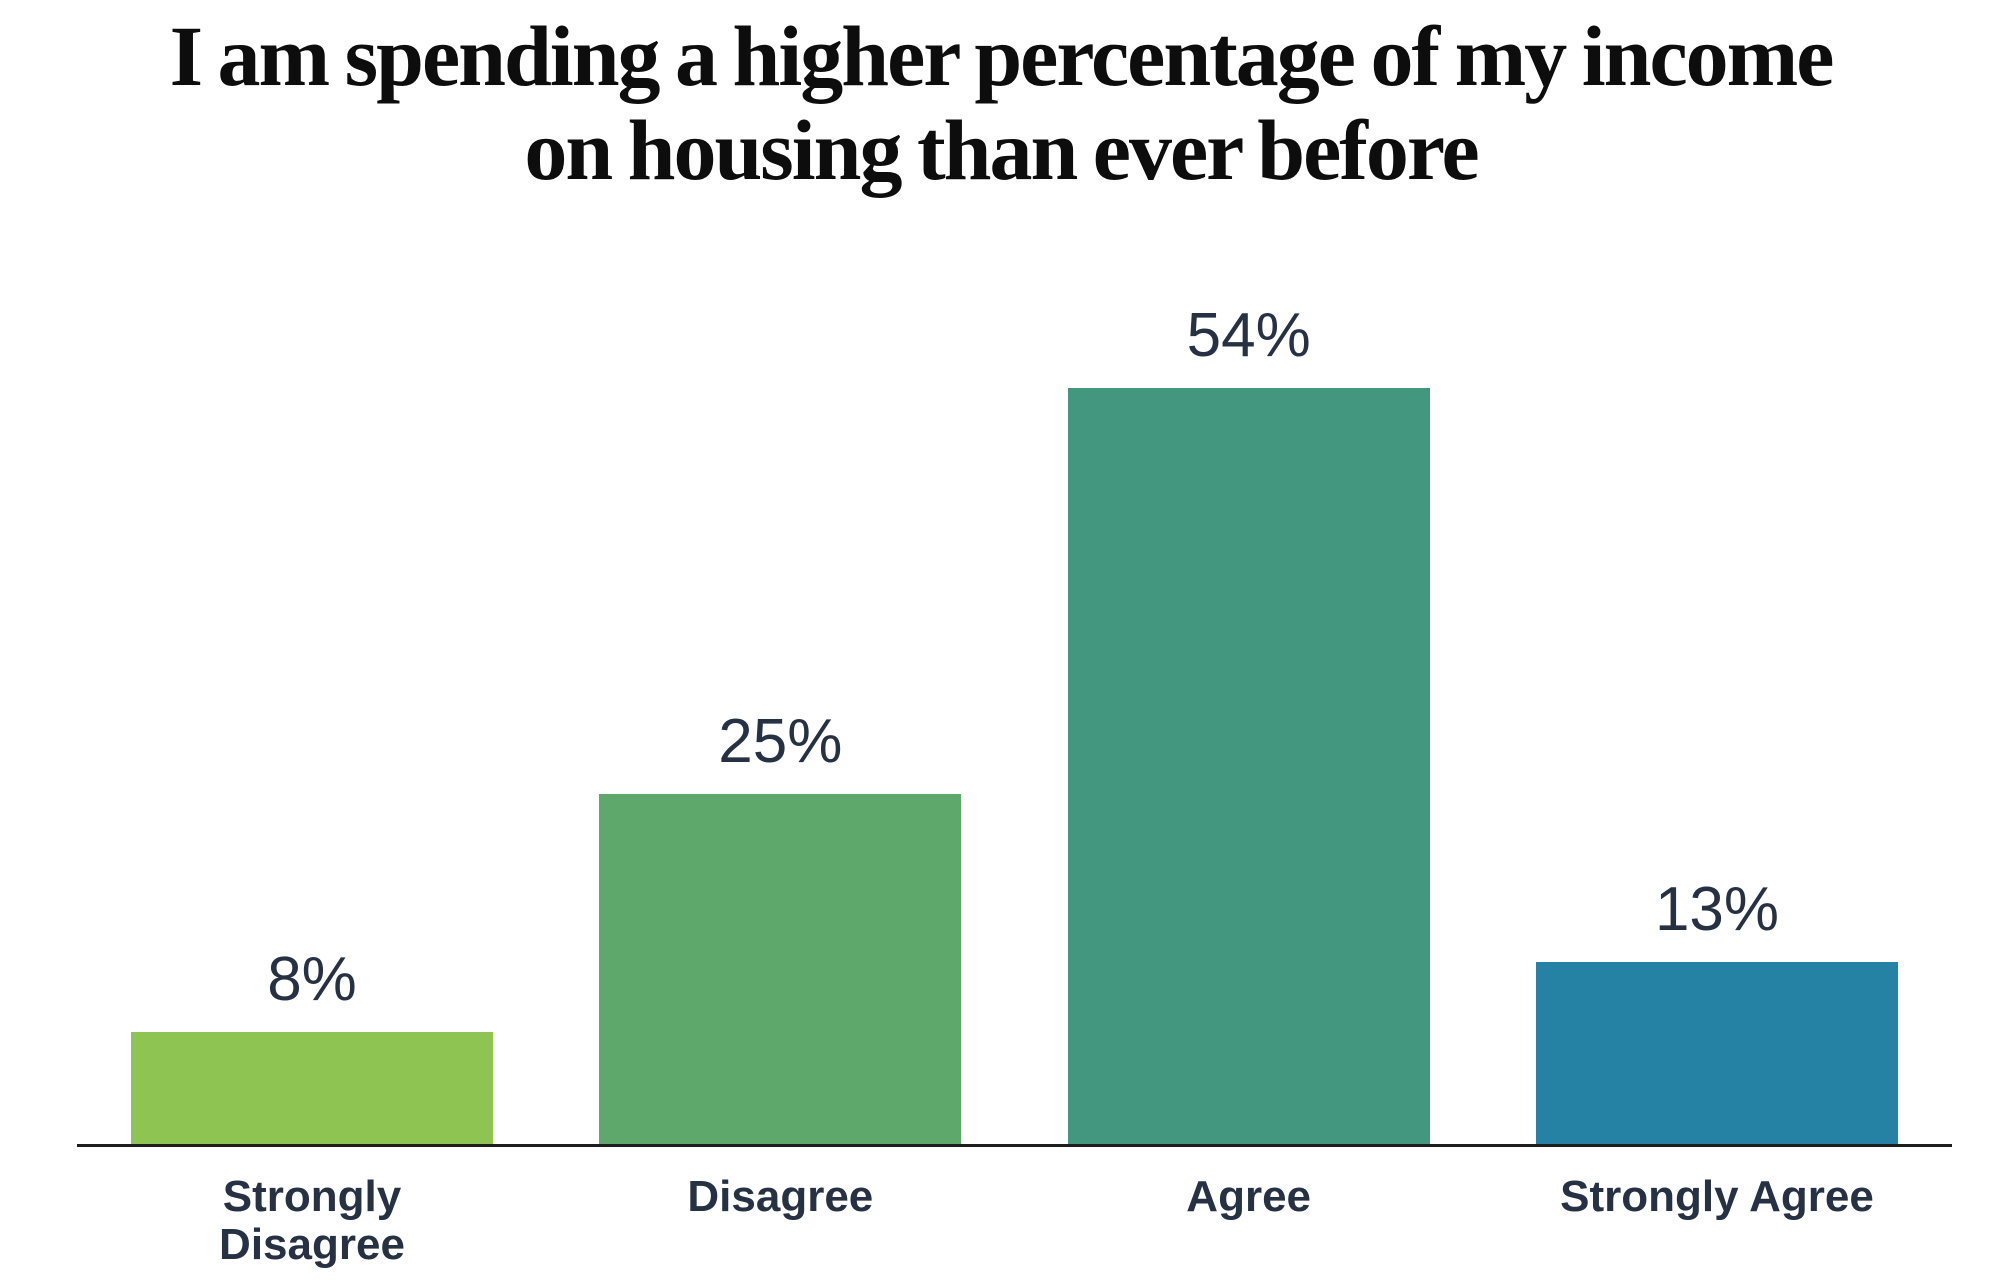 The width and height of the screenshot is (2002, 1280). Describe the element at coordinates (1248, 766) in the screenshot. I see `bar-agree` at that location.